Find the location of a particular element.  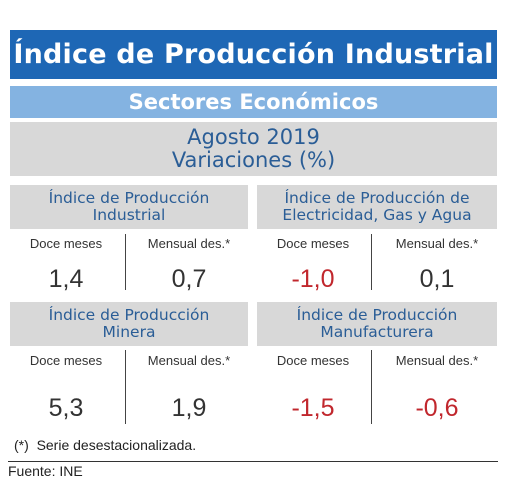

panel-electricidad-title-line1: Índice de Producción de is located at coordinates (377, 198).